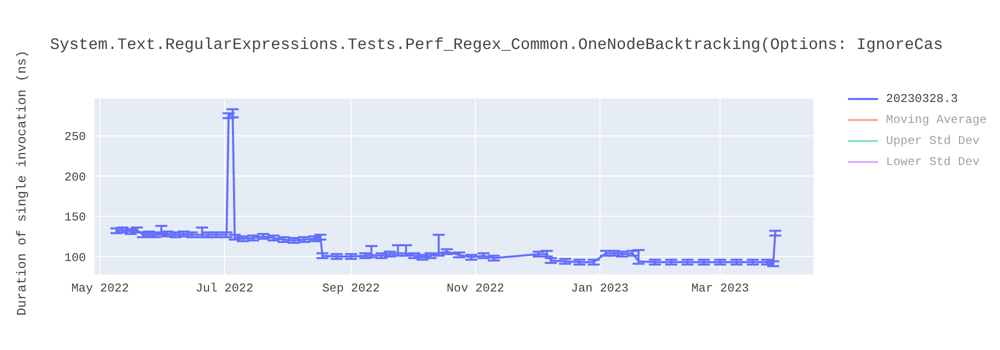  What do you see at coordinates (933, 161) in the screenshot?
I see `legend-label: Lower Std Dev` at bounding box center [933, 161].